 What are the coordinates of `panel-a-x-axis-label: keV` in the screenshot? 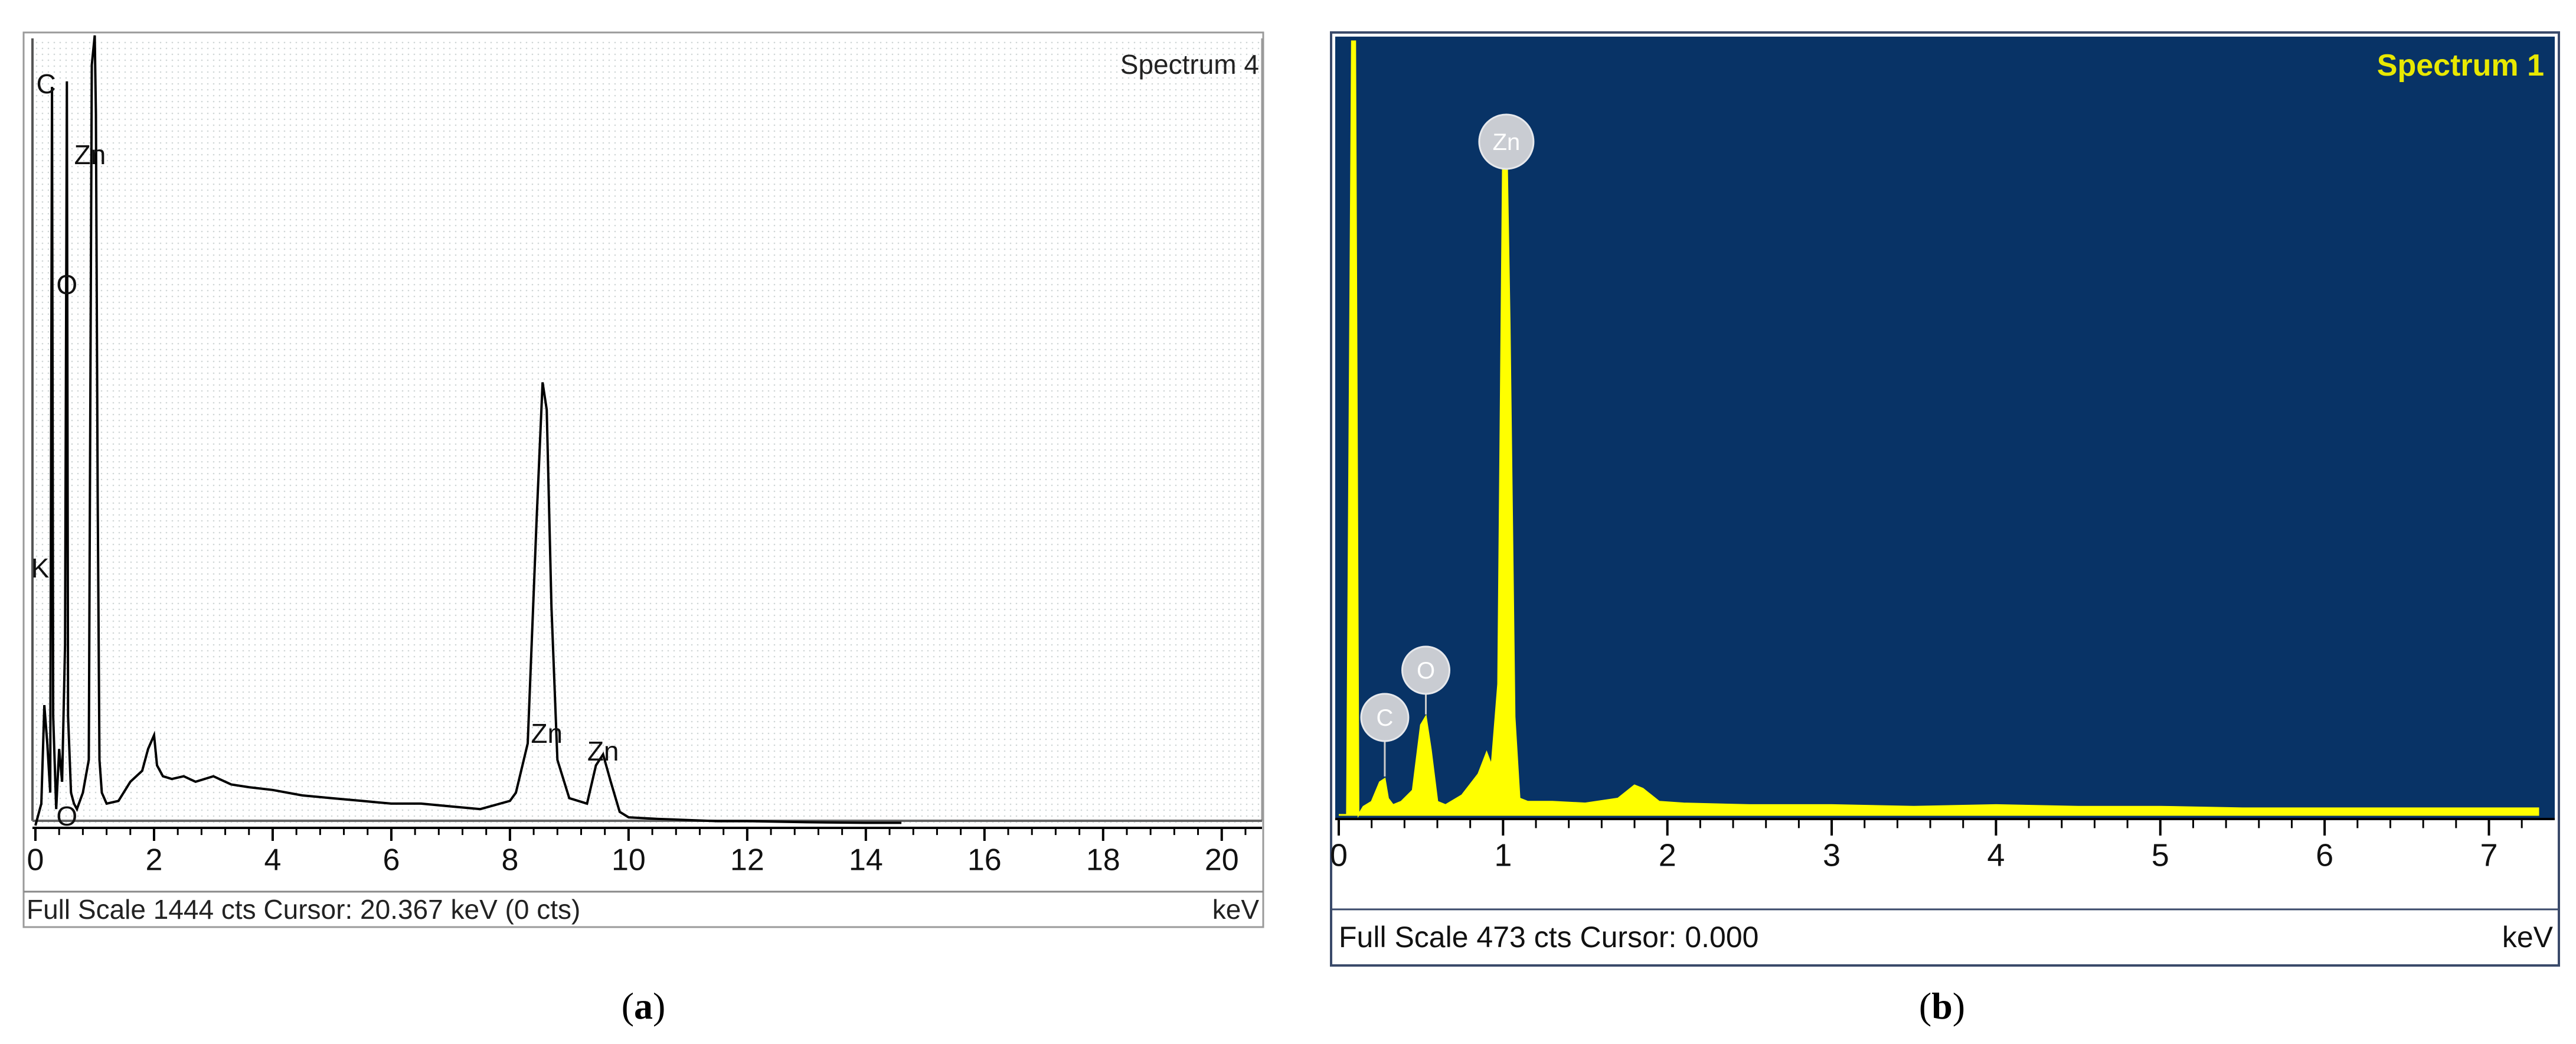 It's located at (1236, 910).